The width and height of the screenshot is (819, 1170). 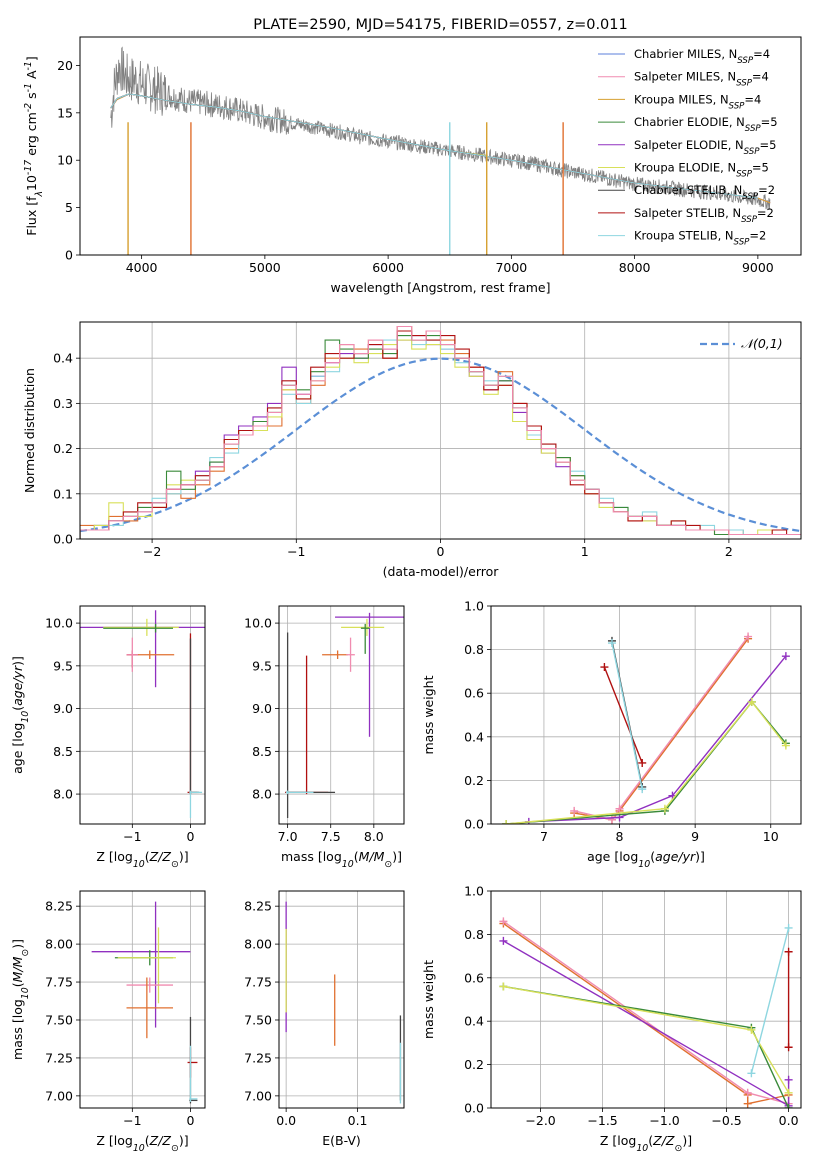 I want to click on x-tick-label: 5000, so click(x=265, y=267).